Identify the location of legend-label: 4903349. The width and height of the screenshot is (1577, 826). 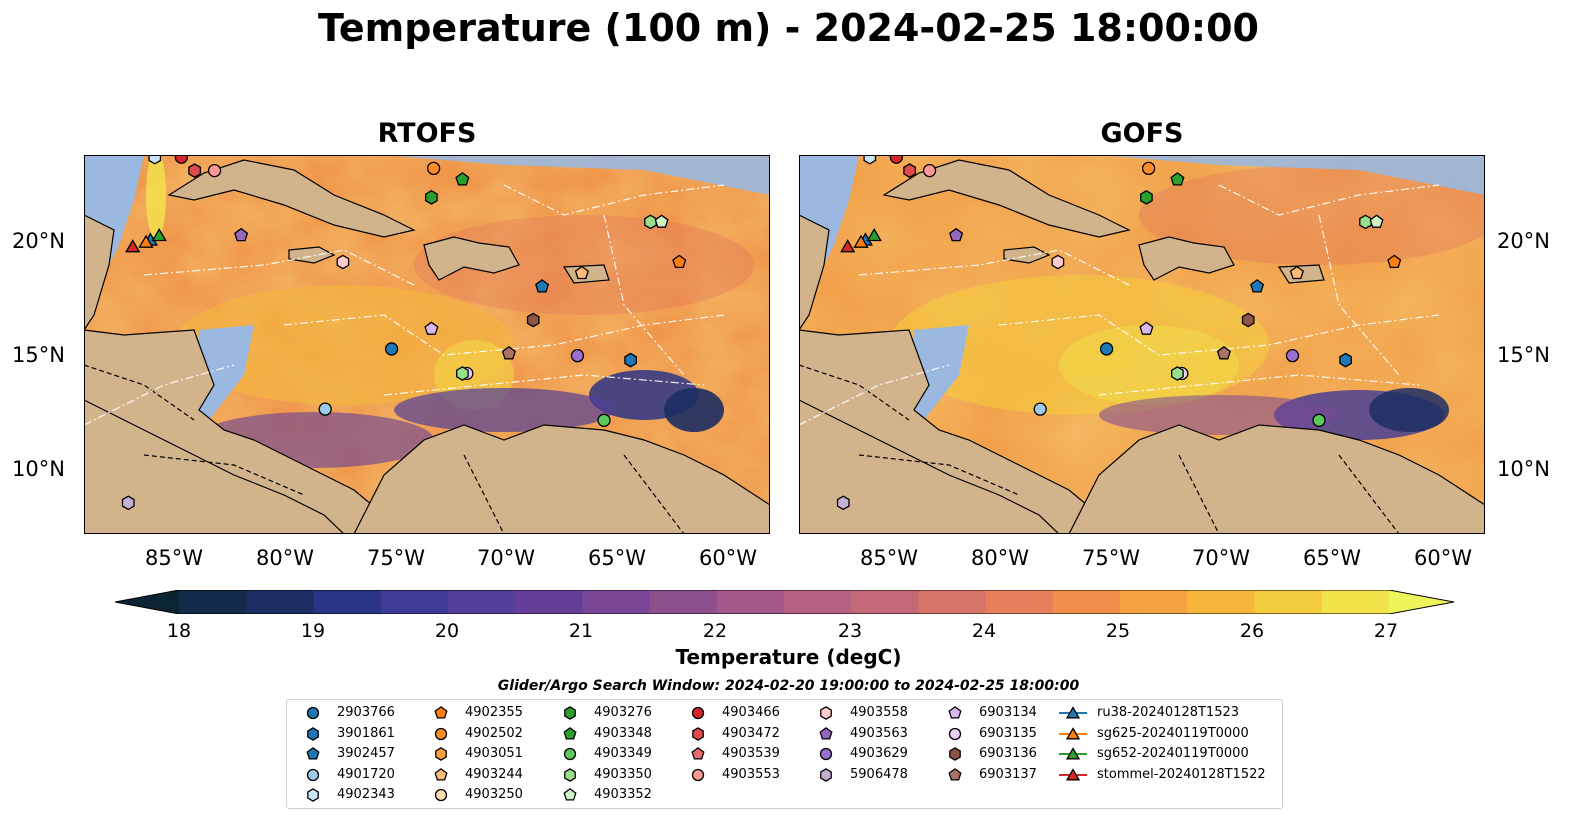
(623, 754).